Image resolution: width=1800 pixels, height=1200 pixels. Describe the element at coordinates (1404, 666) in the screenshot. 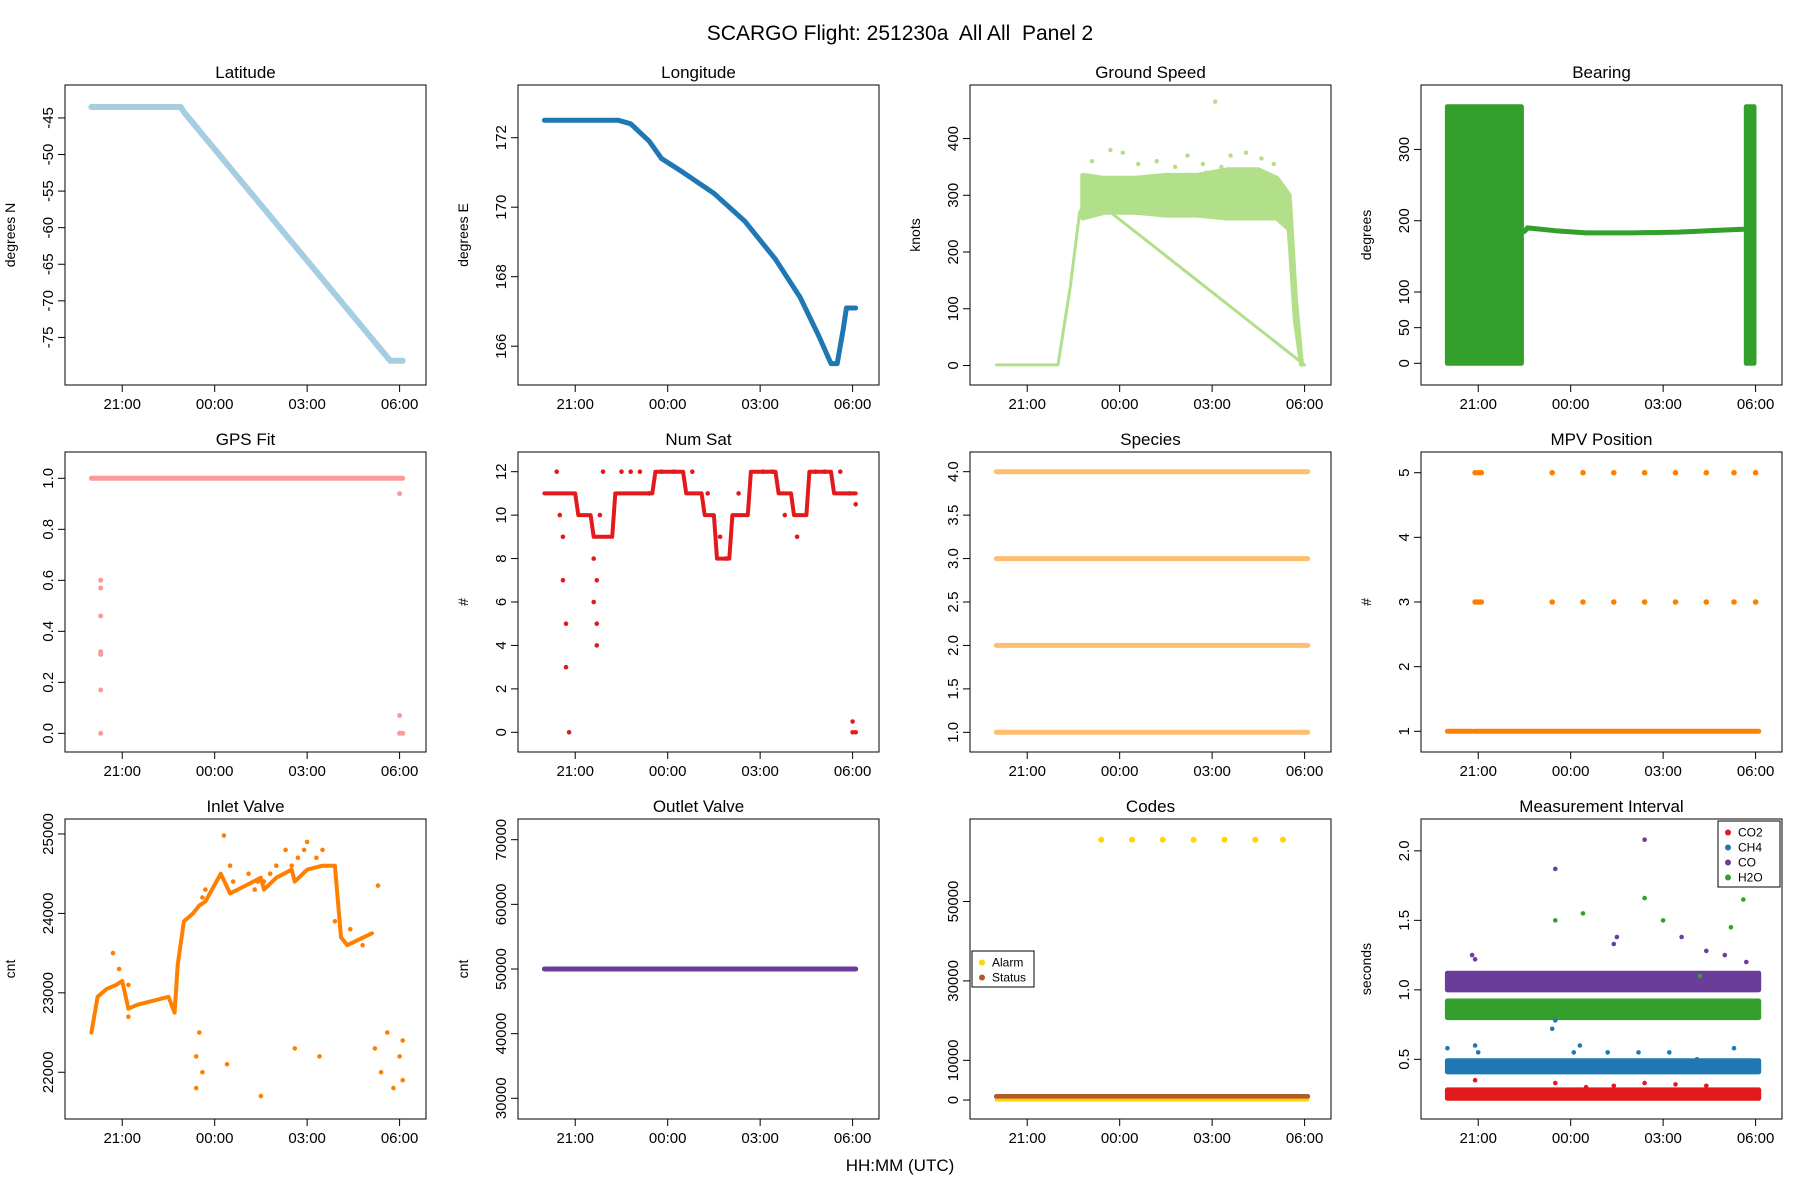

I see `mpv-position-y-tick-label: 2` at that location.